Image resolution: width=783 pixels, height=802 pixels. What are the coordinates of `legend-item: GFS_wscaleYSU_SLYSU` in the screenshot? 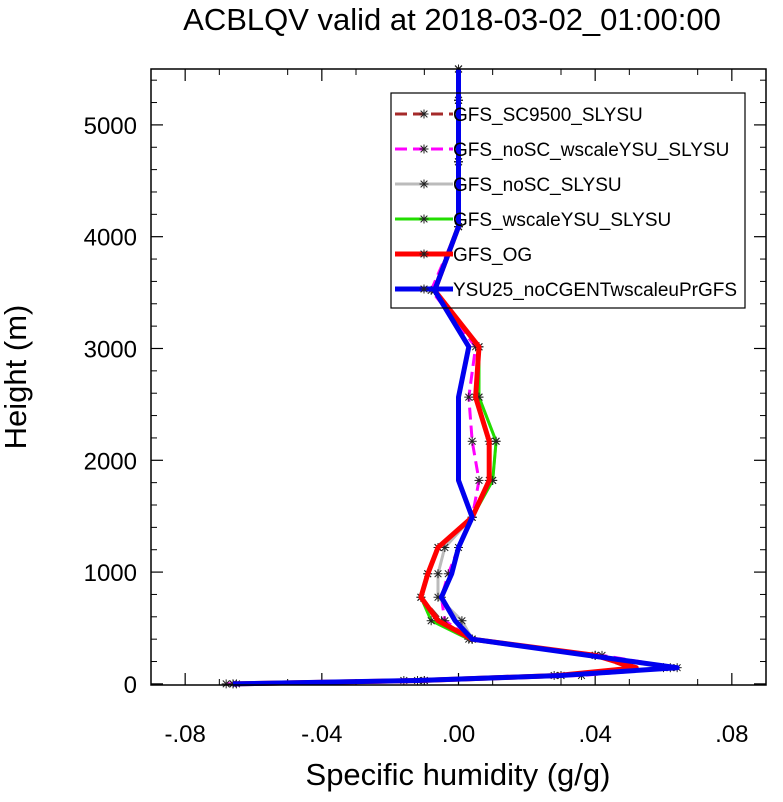 It's located at (533, 220).